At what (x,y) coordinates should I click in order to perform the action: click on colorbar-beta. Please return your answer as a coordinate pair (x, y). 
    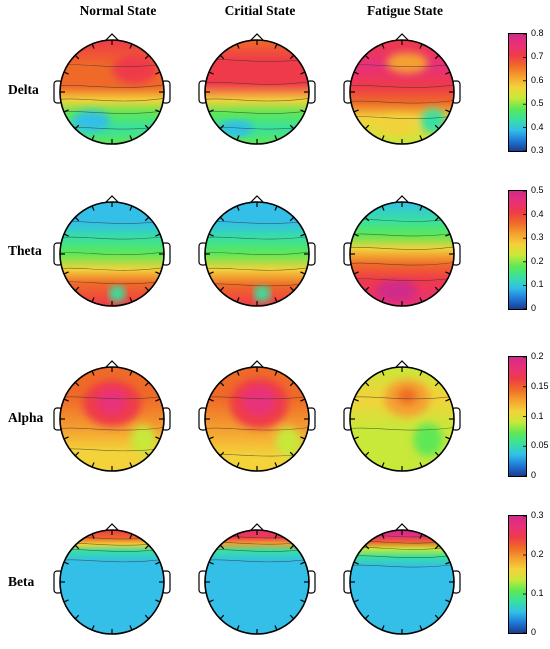
    Looking at the image, I should click on (517, 574).